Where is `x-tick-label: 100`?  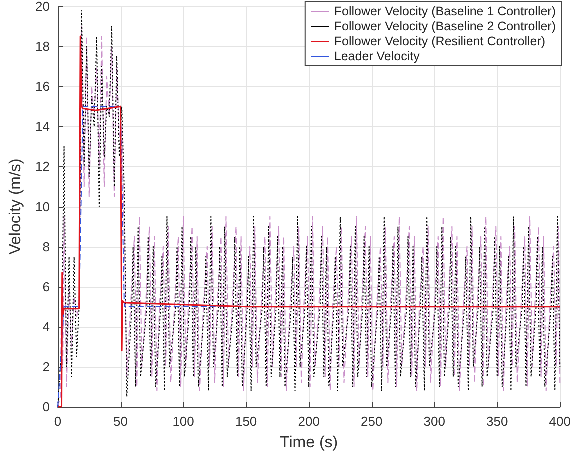 x-tick-label: 100 is located at coordinates (183, 421).